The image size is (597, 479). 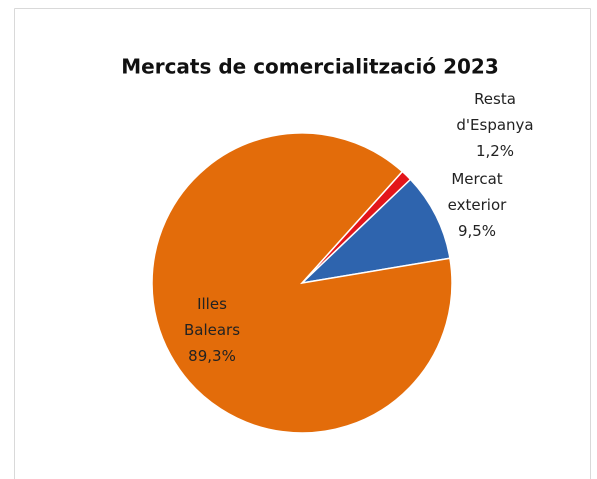 What do you see at coordinates (495, 151) in the screenshot?
I see `value-label: 1,2%` at bounding box center [495, 151].